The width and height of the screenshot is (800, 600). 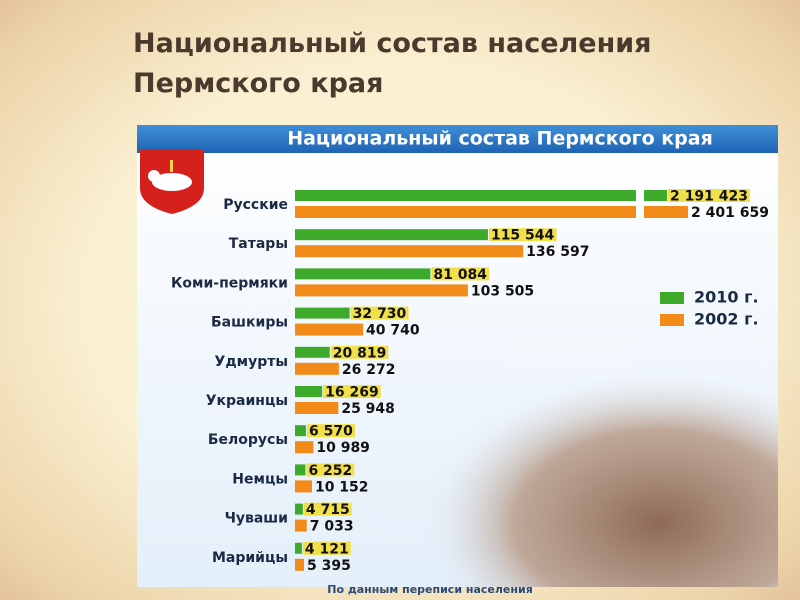 I want to click on category-label: Марийцы, so click(x=250, y=558).